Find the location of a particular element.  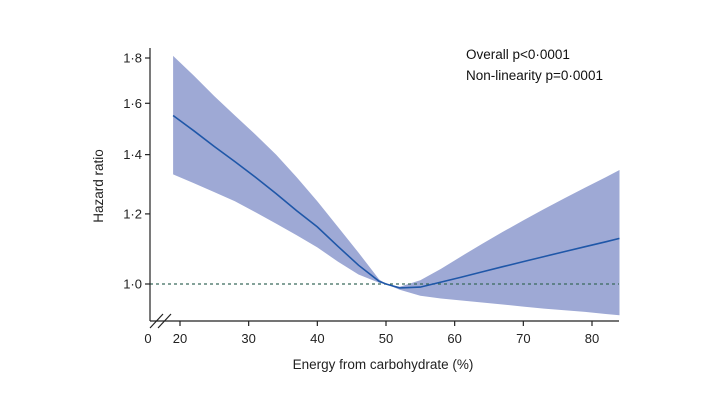

x-ticks: 0 20 30 40 50 60 70 80 is located at coordinates (371, 333).